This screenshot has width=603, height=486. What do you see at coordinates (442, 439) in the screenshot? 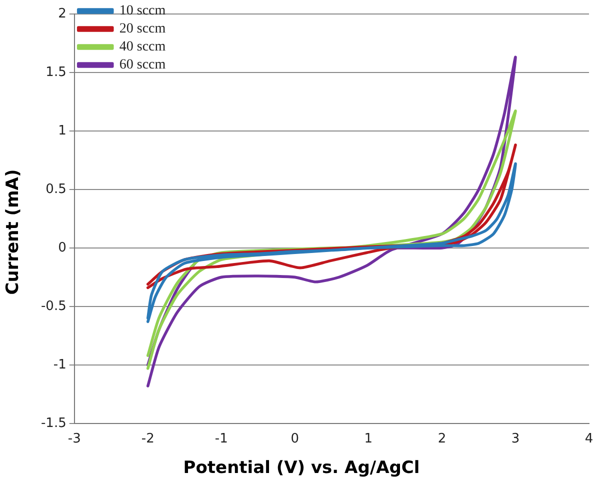
I see `x-tick-label: 2` at bounding box center [442, 439].